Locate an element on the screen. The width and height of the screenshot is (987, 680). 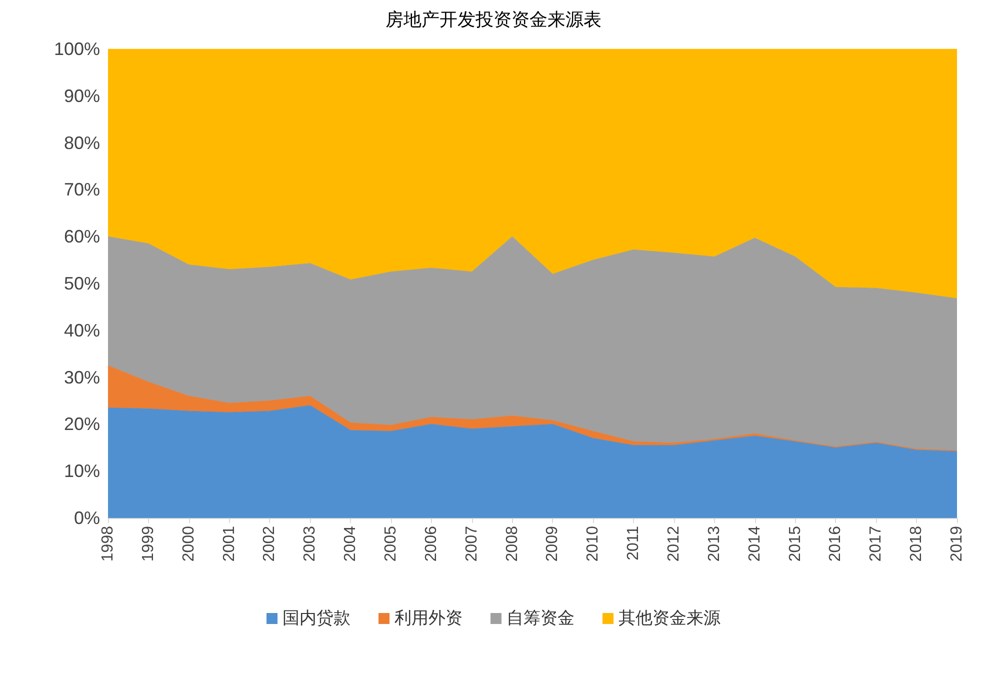
x-tick-label: 2011 is located at coordinates (633, 543).